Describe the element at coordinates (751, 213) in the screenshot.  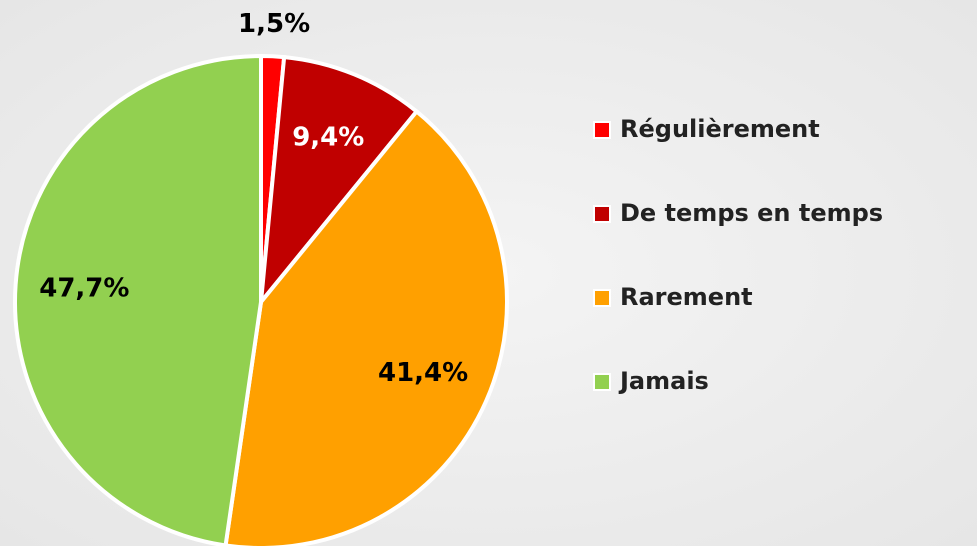
I see `legend-label: De temps en temps` at that location.